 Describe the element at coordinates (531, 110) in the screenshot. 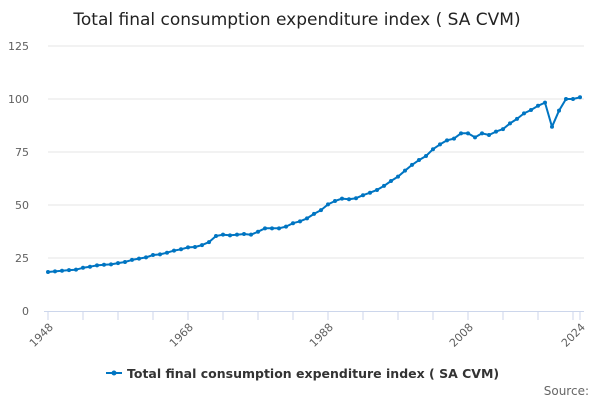

I see `data-point-2017` at that location.